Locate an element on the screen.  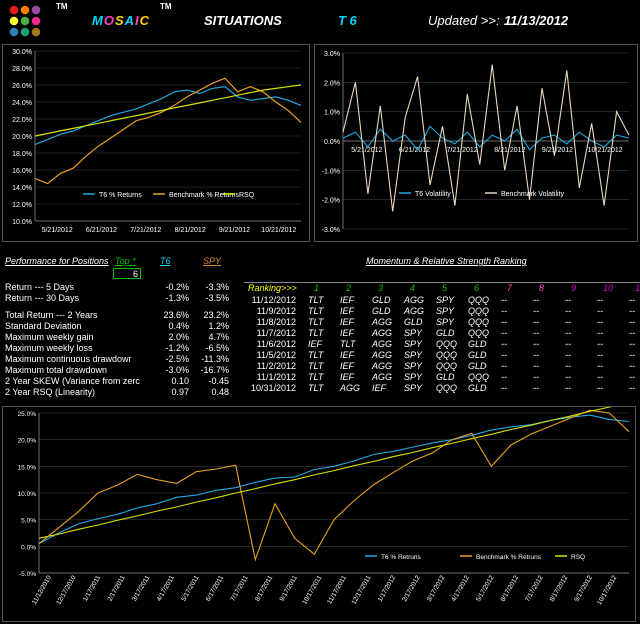
performance-title: Performance for Positions is located at coordinates (57, 261).